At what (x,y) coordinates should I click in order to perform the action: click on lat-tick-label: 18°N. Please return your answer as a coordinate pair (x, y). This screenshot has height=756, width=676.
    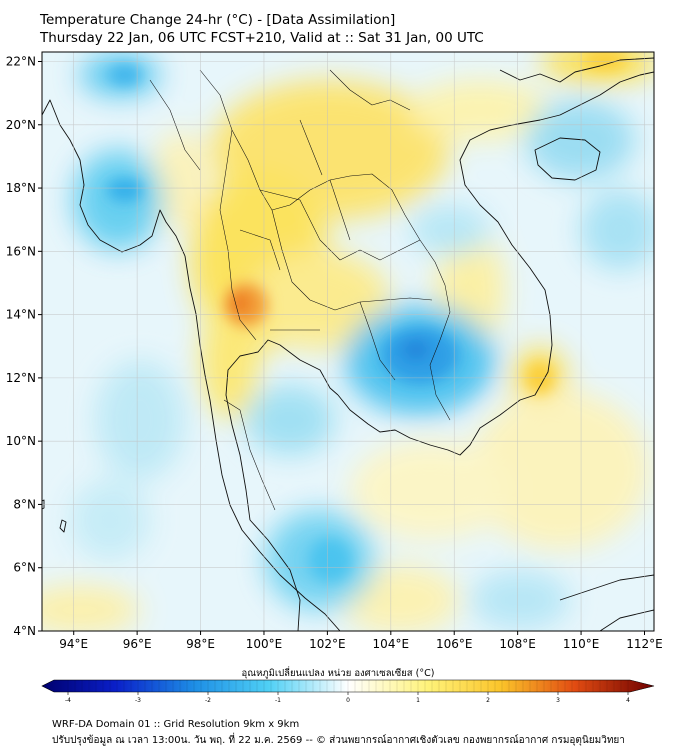
    Looking at the image, I should click on (21, 188).